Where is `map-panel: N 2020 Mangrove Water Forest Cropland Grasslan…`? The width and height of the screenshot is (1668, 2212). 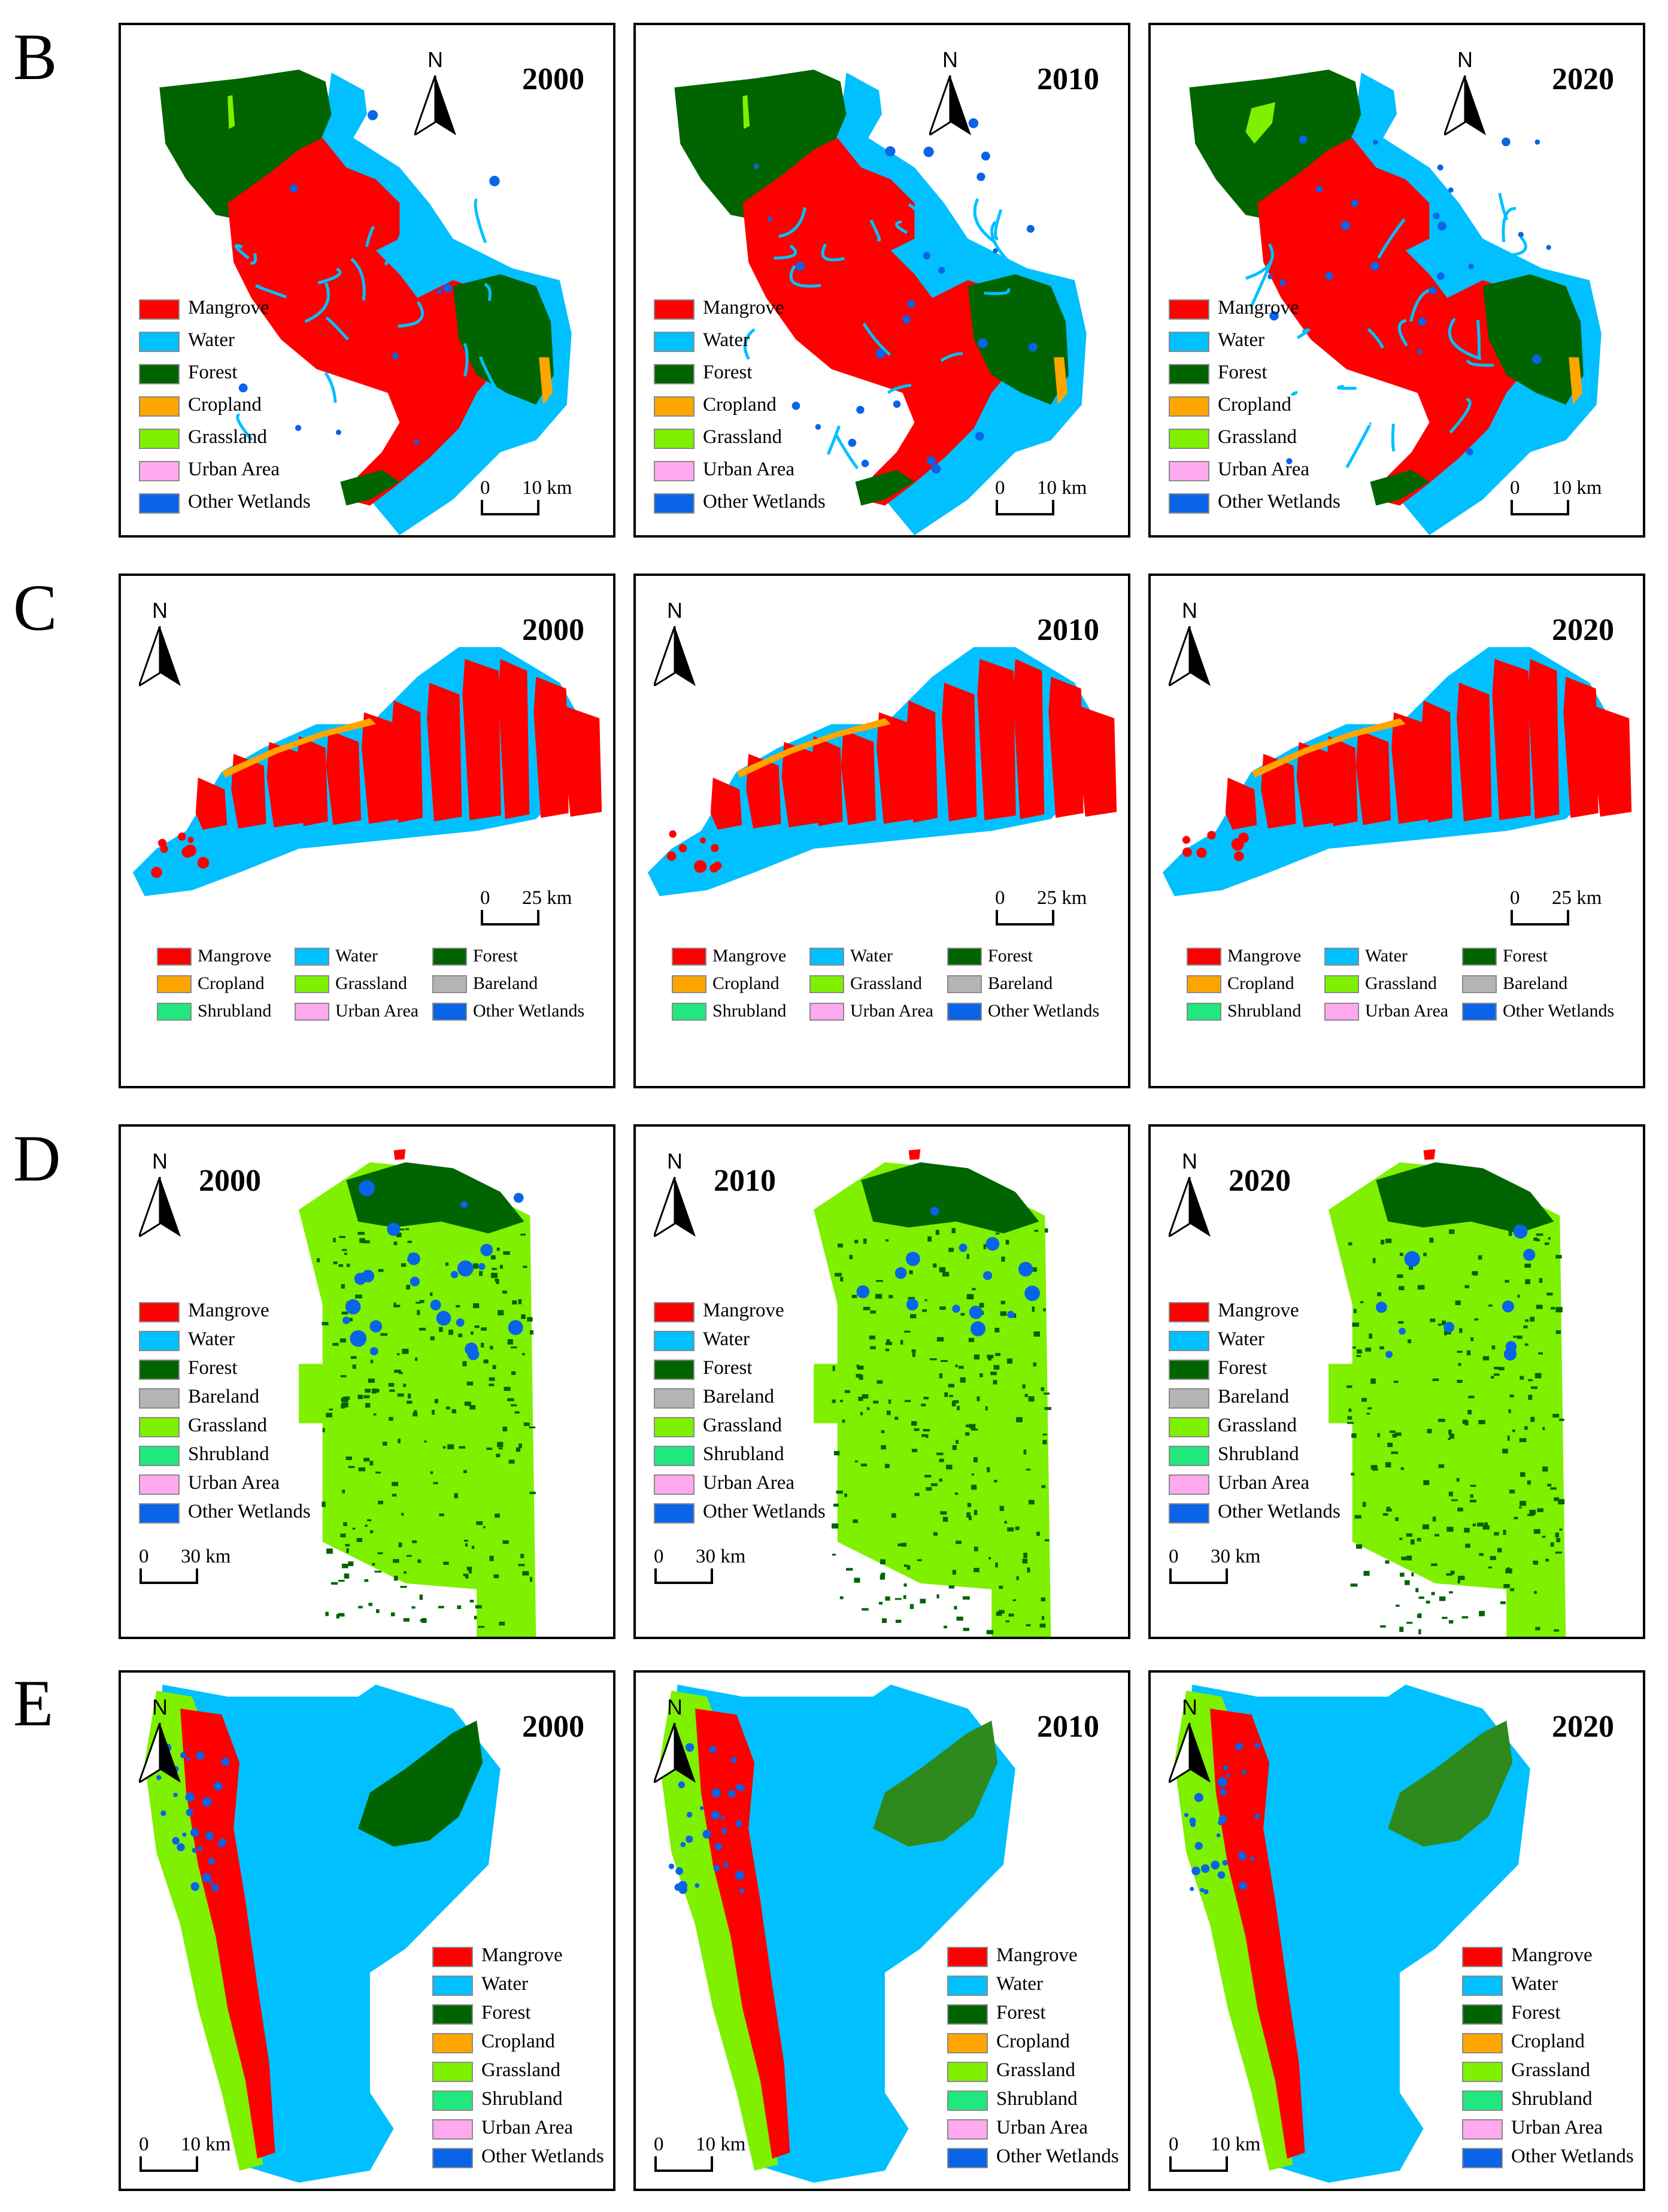 map-panel: N 2020 Mangrove Water Forest Cropland Grasslan… is located at coordinates (1396, 1930).